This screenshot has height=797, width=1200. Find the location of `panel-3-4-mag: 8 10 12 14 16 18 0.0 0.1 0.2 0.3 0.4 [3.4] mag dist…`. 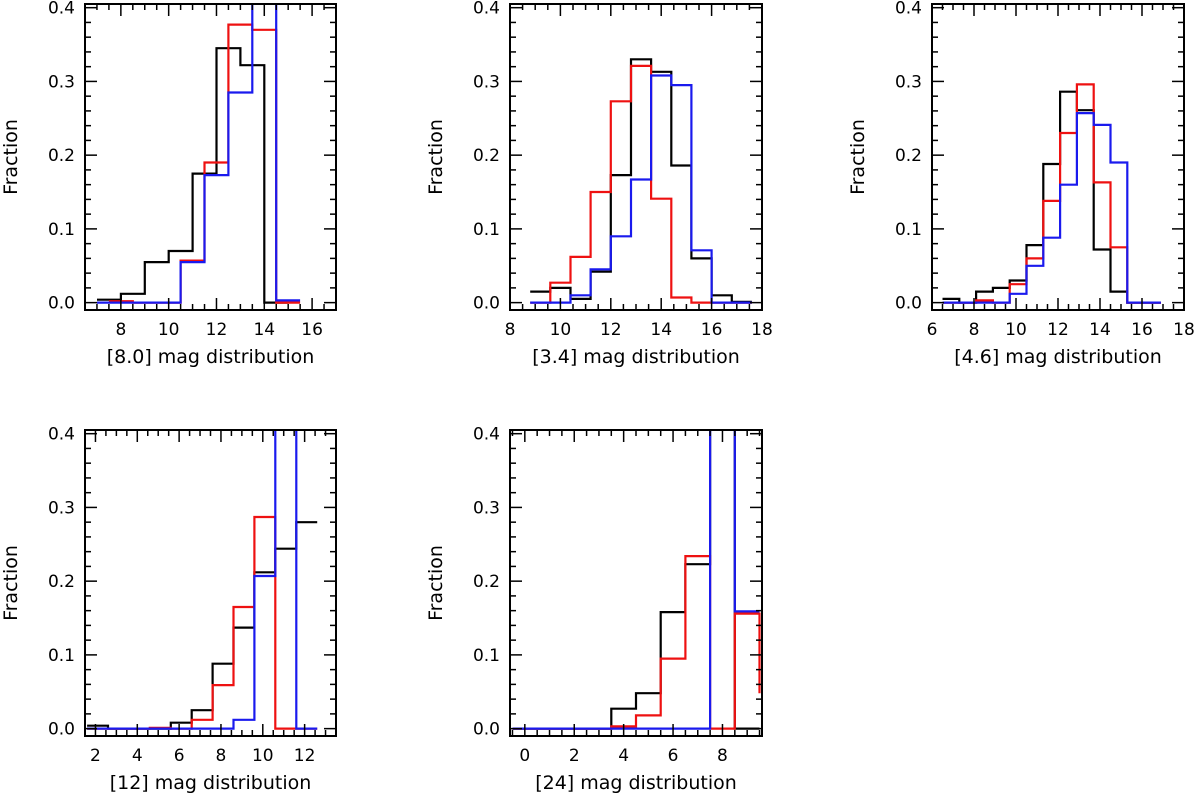

panel-3-4-mag: 8 10 12 14 16 18 0.0 0.1 0.2 0.3 0.4 [3.4] mag dist… is located at coordinates (599, 184).